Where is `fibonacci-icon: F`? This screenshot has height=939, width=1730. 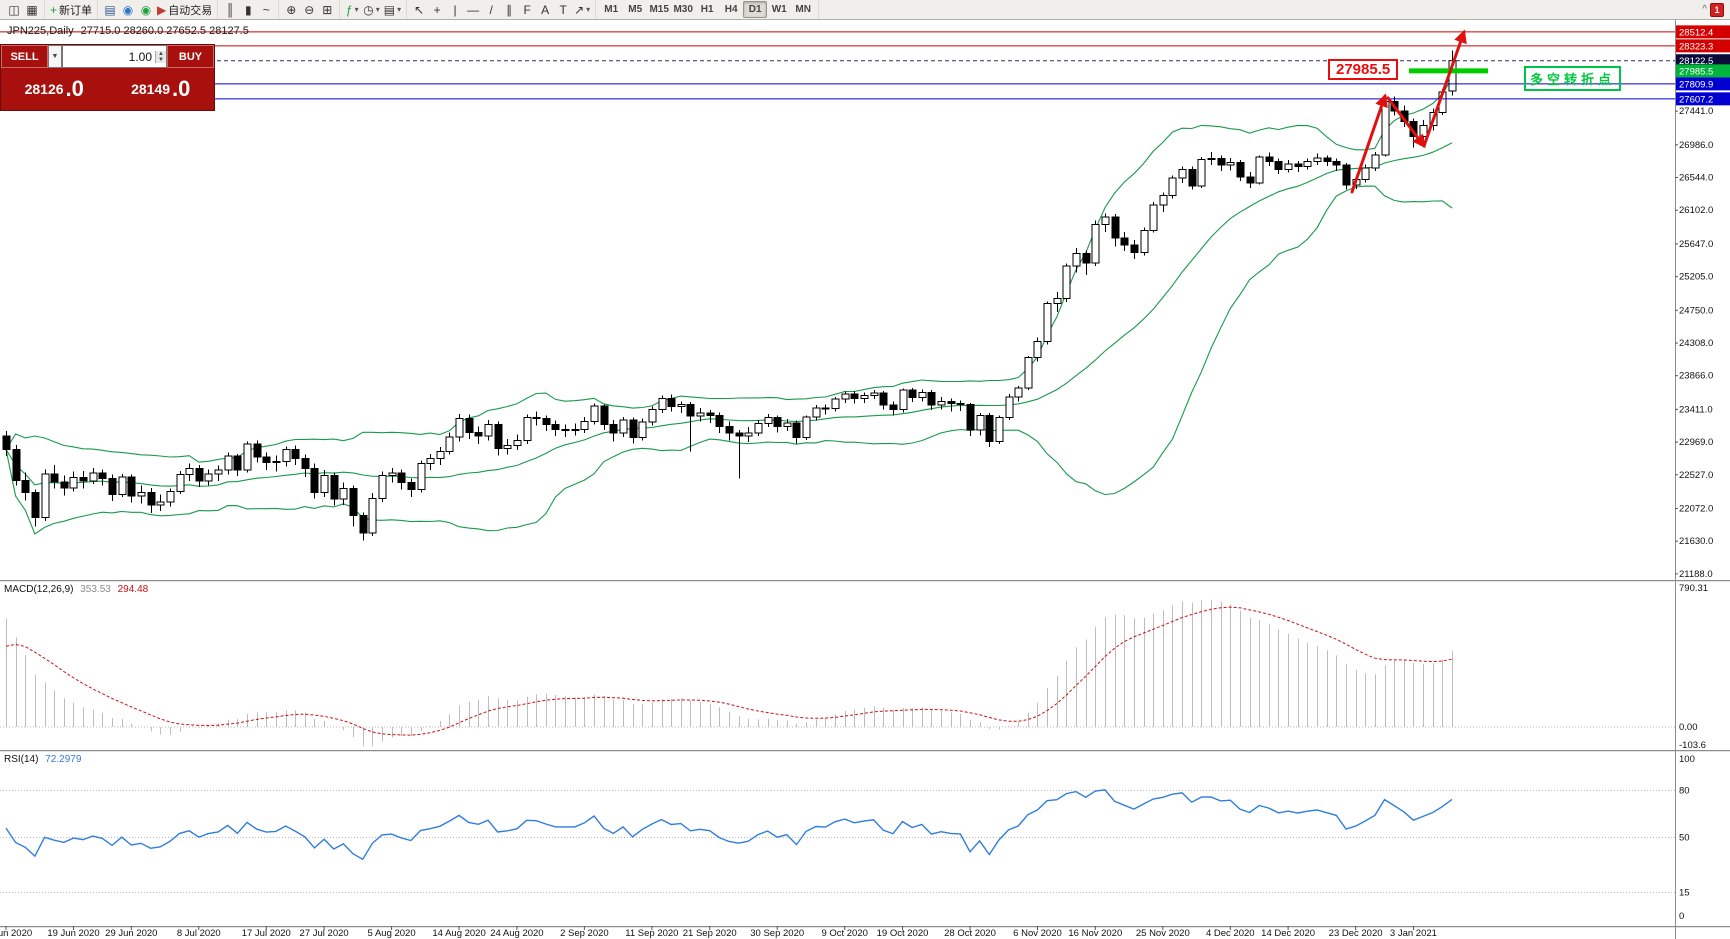
fibonacci-icon: F is located at coordinates (527, 9).